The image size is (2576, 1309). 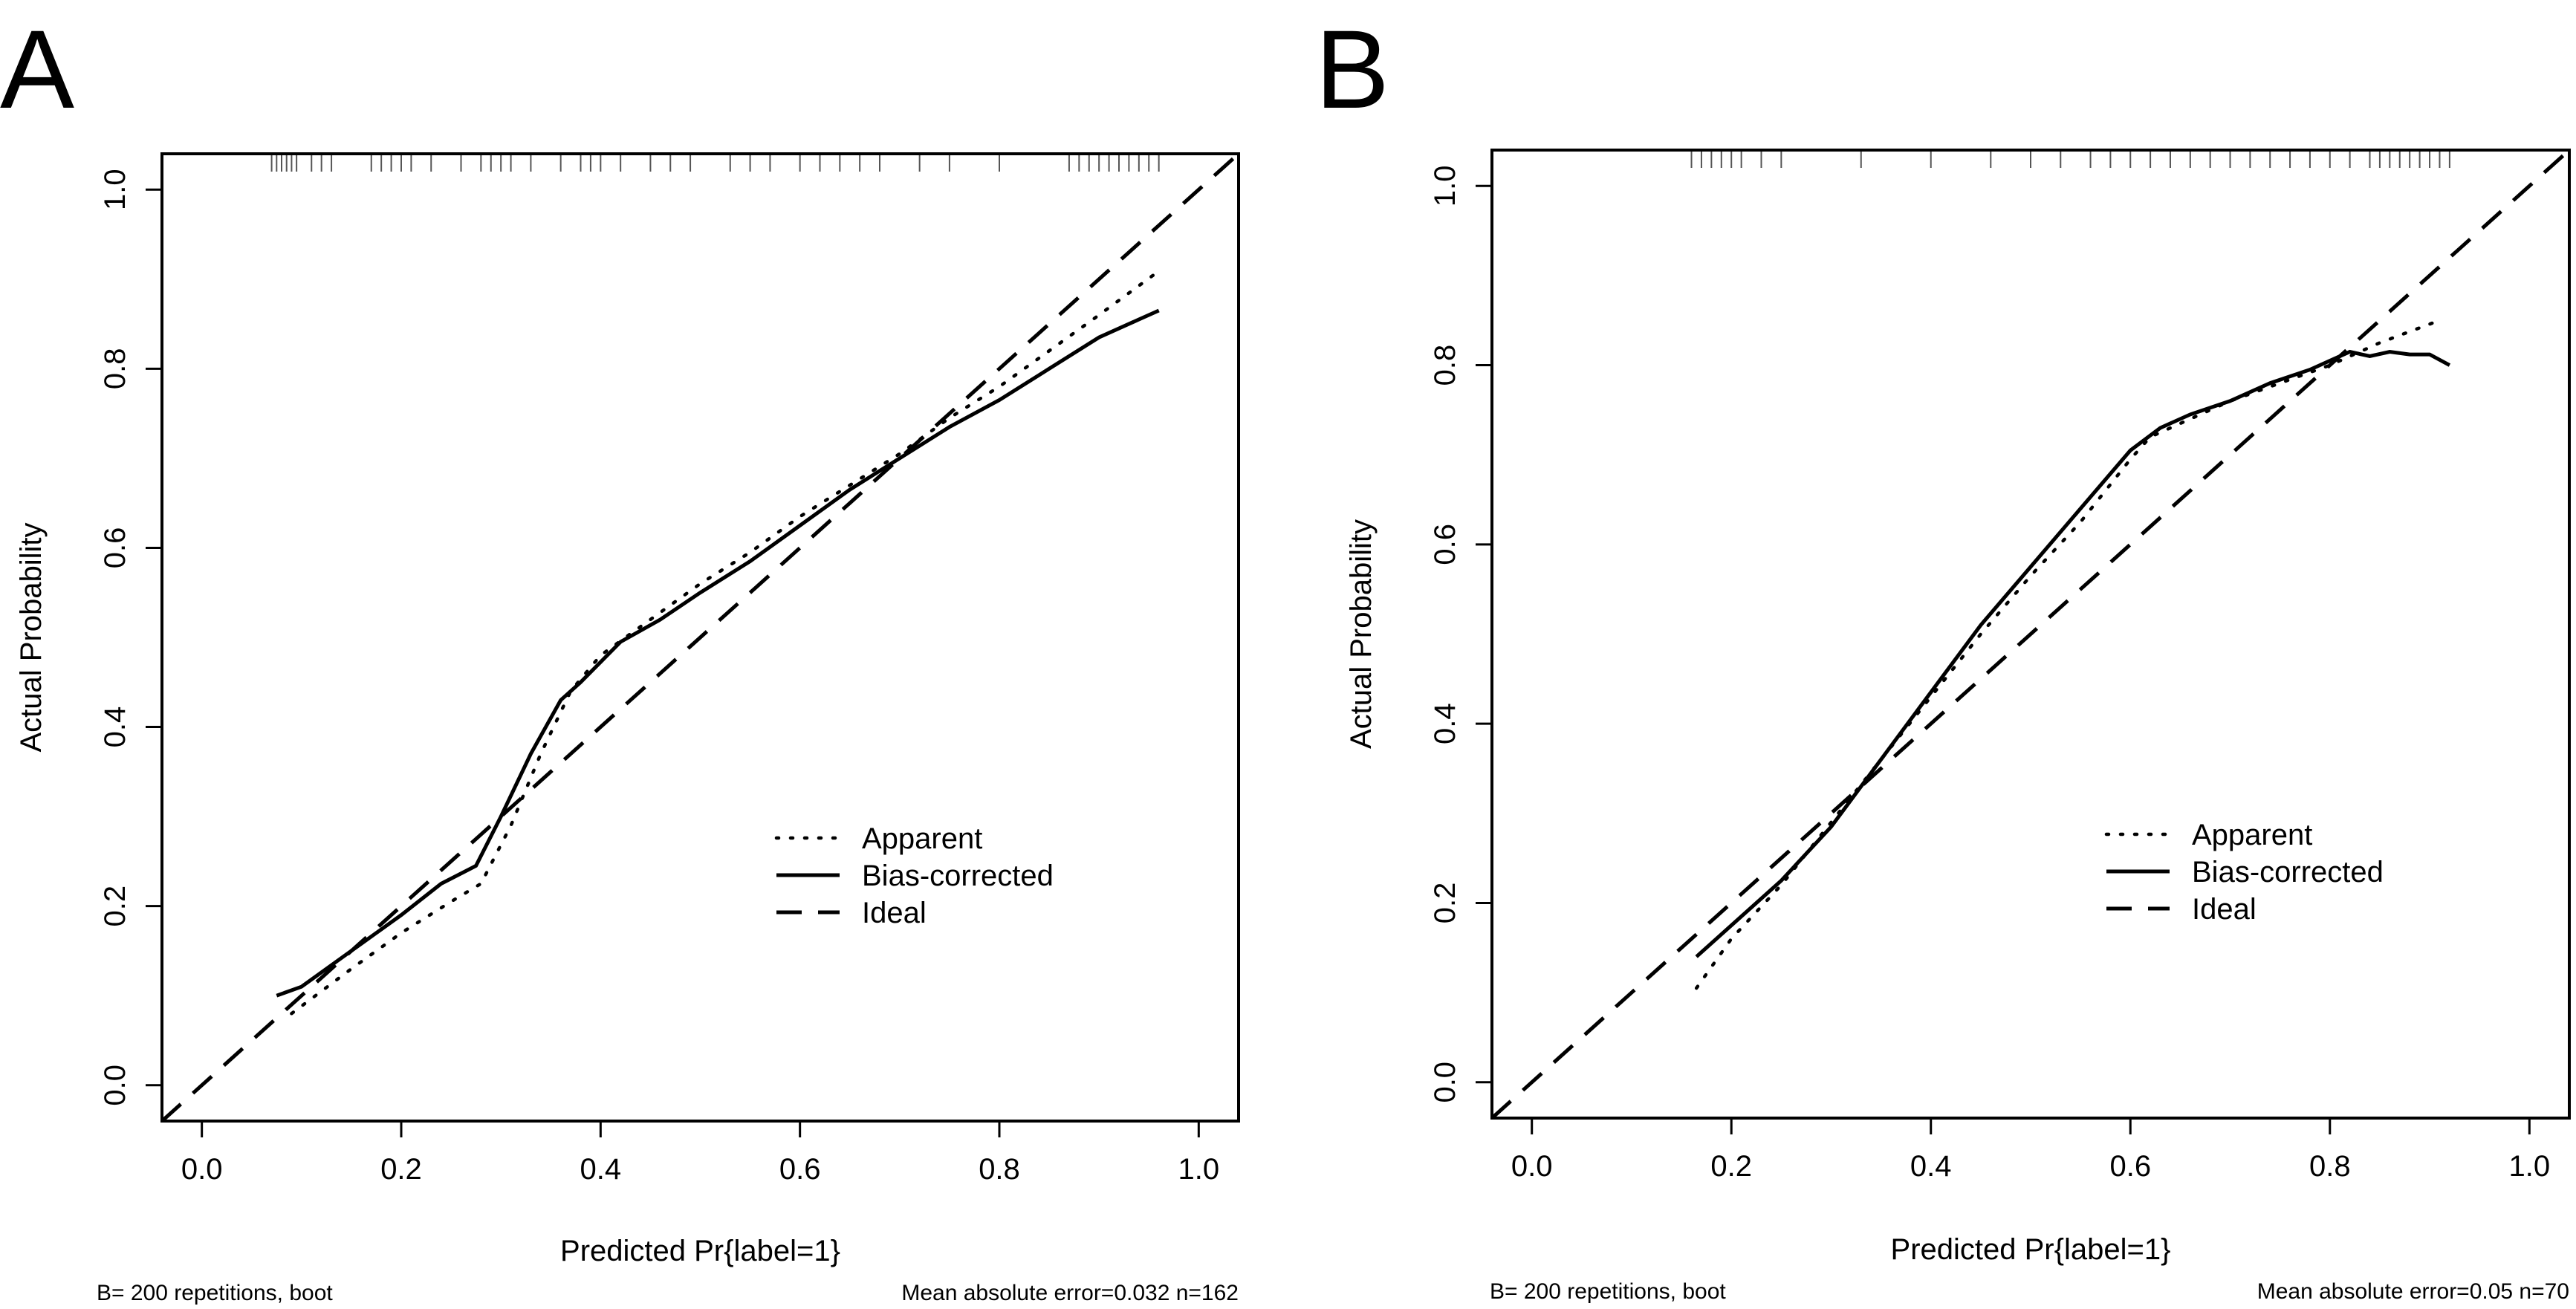 I want to click on panel-letter: A, so click(x=37, y=69).